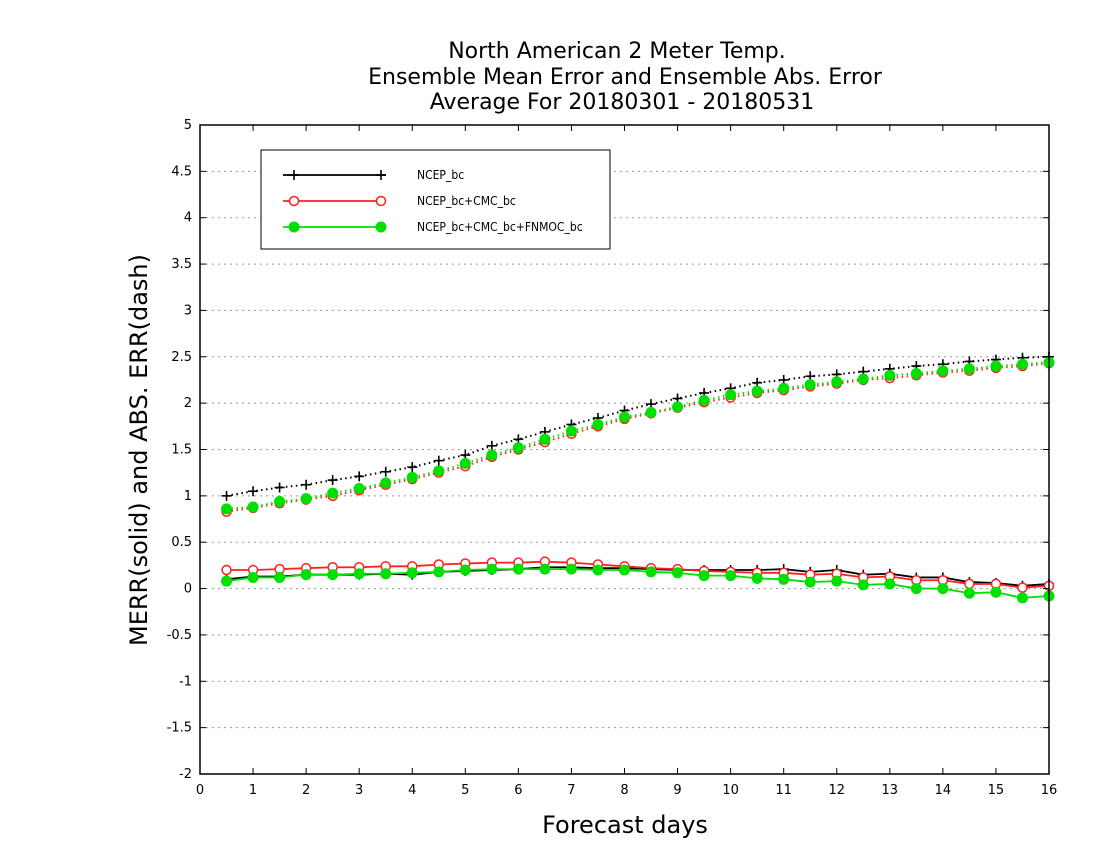 The height and width of the screenshot is (850, 1100). Describe the element at coordinates (677, 790) in the screenshot. I see `x-tick-label: 9` at that location.